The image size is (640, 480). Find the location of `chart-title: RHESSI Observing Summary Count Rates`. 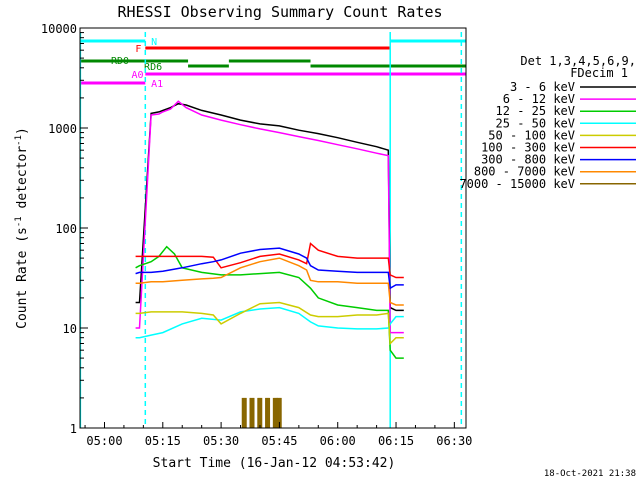

chart-title: RHESSI Observing Summary Count Rates is located at coordinates (279, 12).